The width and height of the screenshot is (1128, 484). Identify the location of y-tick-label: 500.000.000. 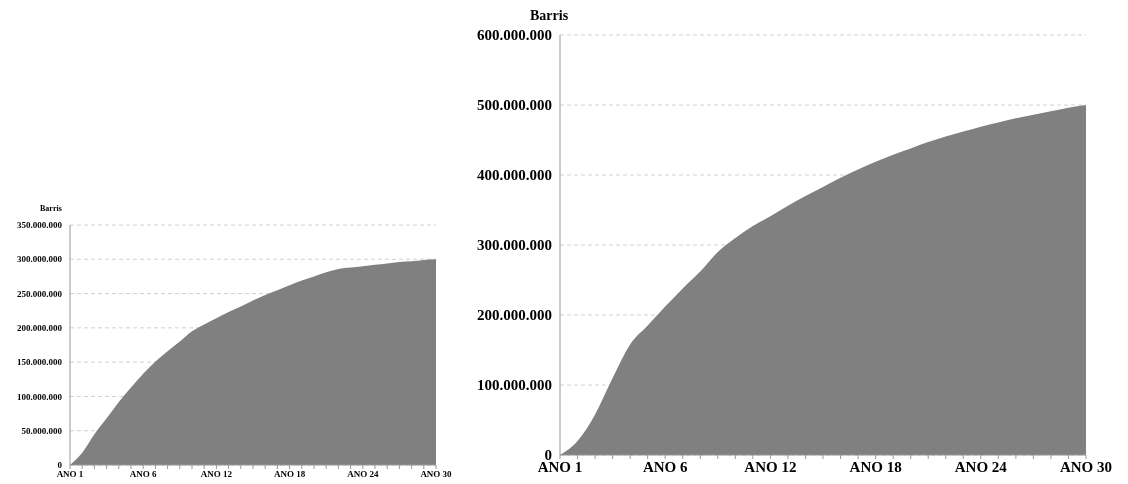
(514, 105).